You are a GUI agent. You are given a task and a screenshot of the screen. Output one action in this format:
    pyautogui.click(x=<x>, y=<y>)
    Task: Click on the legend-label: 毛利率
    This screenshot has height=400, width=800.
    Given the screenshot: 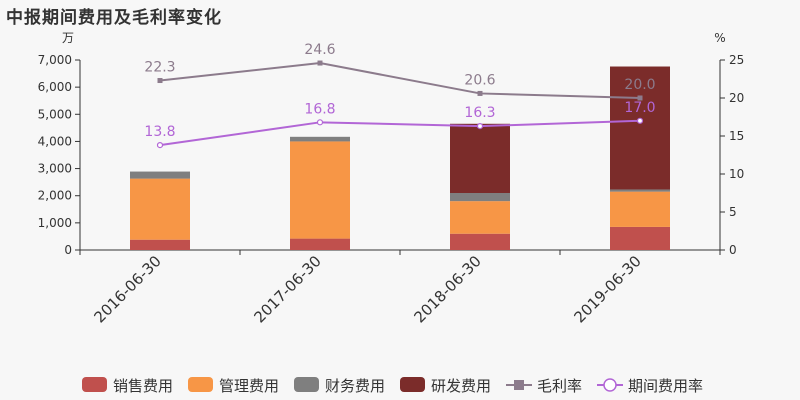 What is the action you would take?
    pyautogui.click(x=559, y=386)
    